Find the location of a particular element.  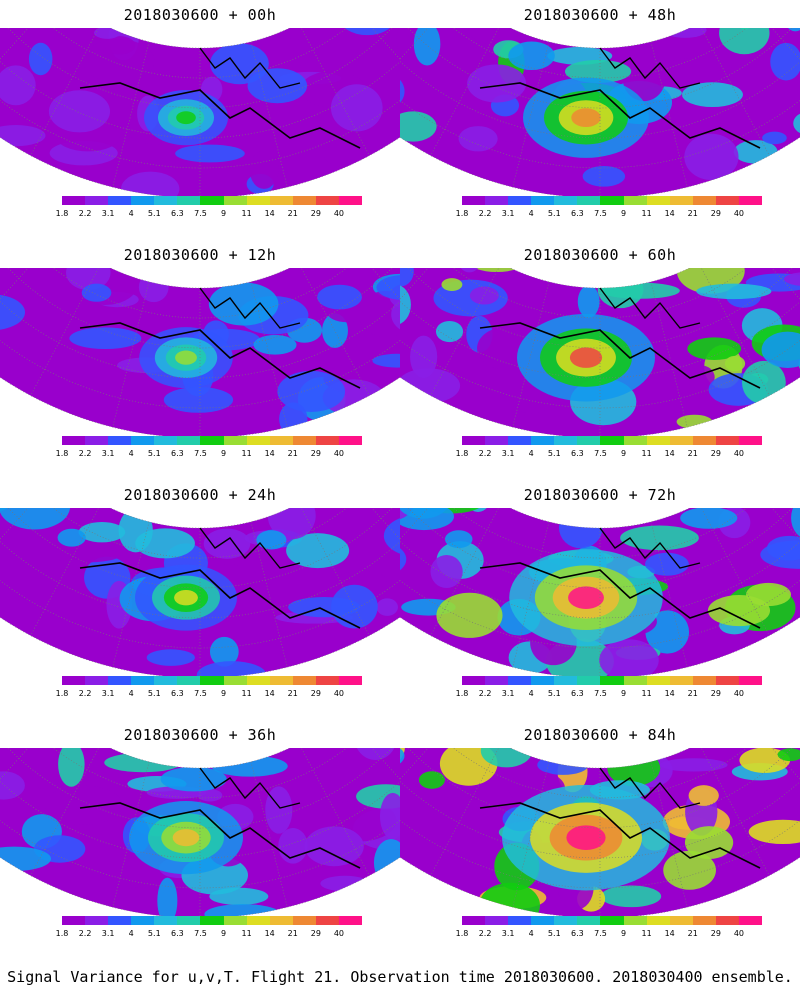

variance-maximum is located at coordinates (186, 357).